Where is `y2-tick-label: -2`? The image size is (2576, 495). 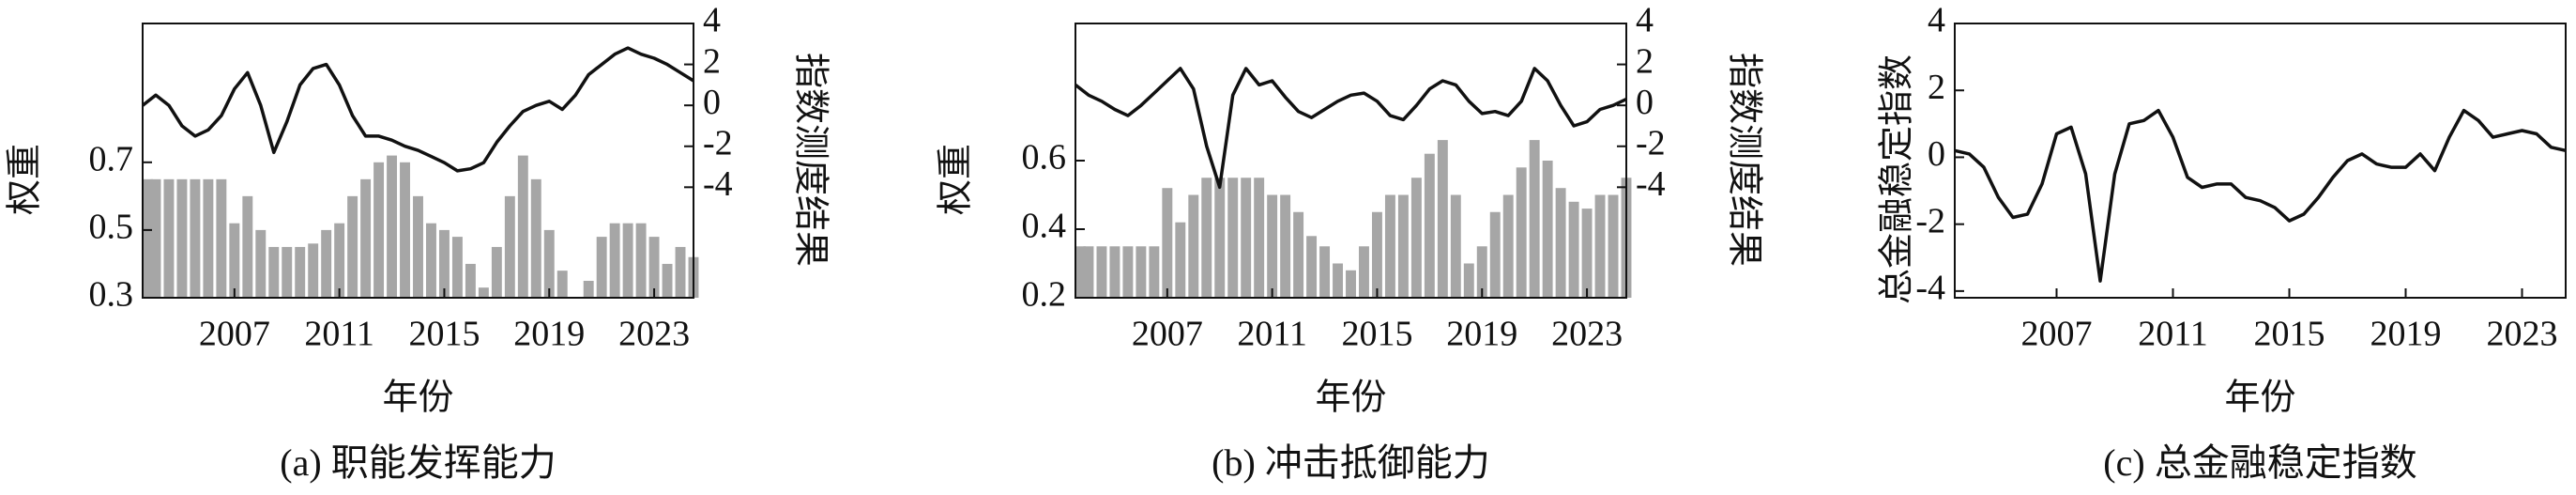 y2-tick-label: -2 is located at coordinates (718, 142).